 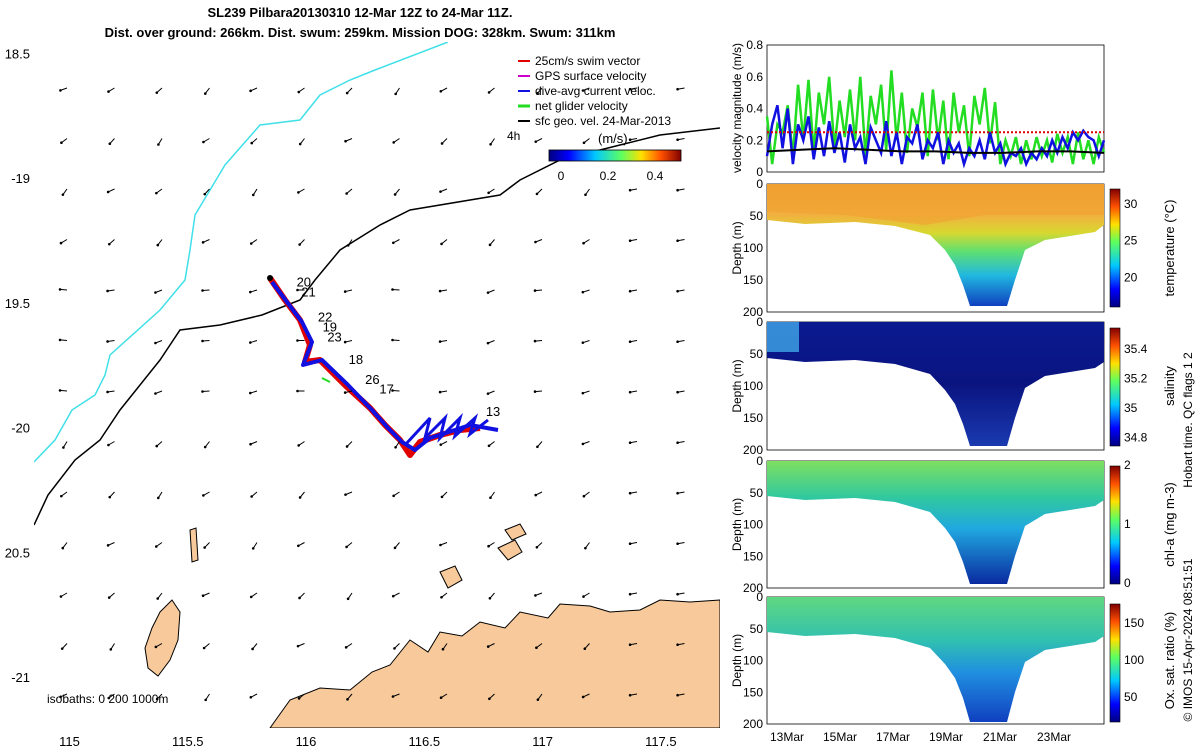 I want to click on salinity-panel: 0 50 100 150 200 Depth (m), so click(x=917, y=386).